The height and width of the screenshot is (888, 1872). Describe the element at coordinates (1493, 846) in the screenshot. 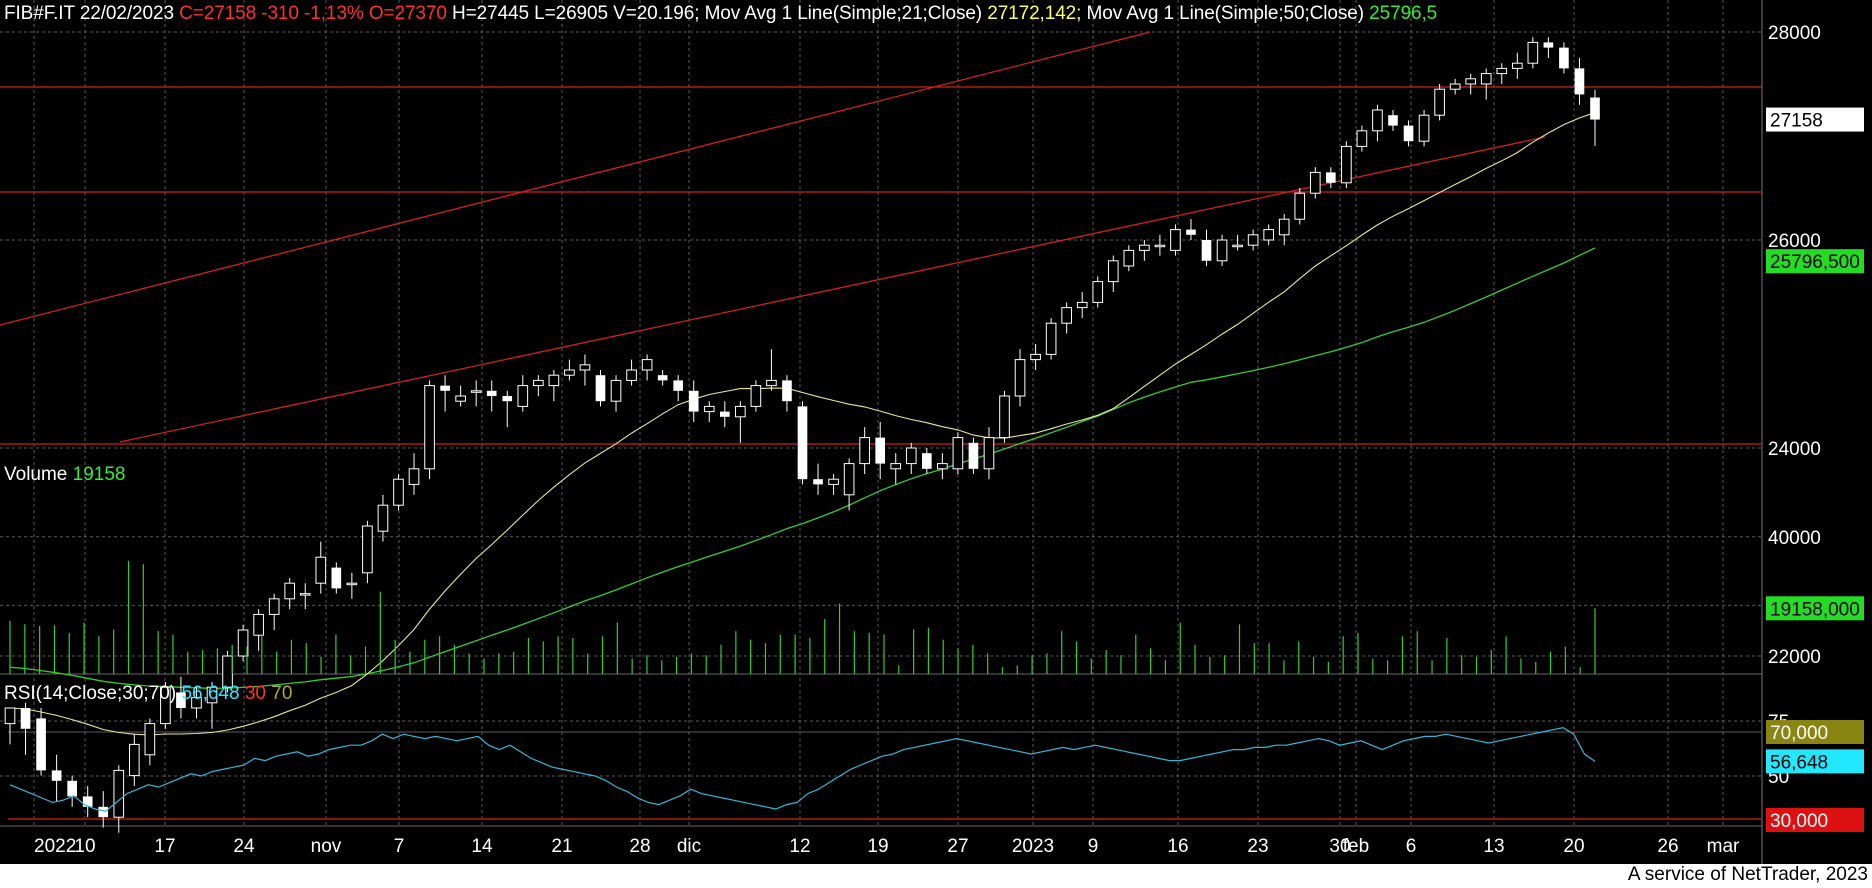

I see `time-tick-label: 13` at that location.